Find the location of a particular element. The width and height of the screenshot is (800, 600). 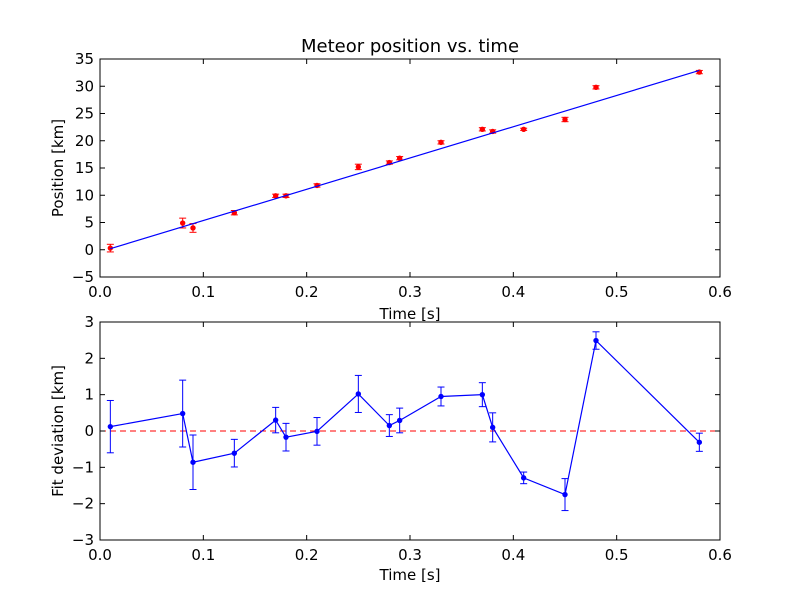

bottom-chart-y-tick-label: −3 is located at coordinates (83, 540).